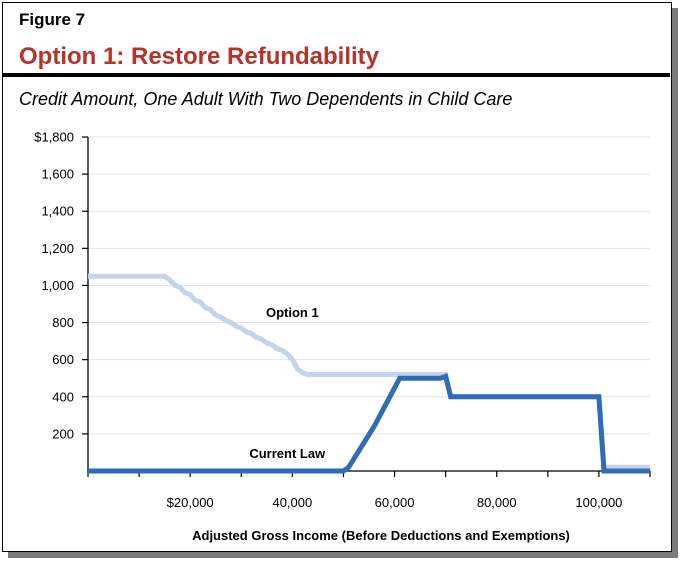 The height and width of the screenshot is (566, 684). I want to click on y-tick-label: 1,400, so click(57, 211).